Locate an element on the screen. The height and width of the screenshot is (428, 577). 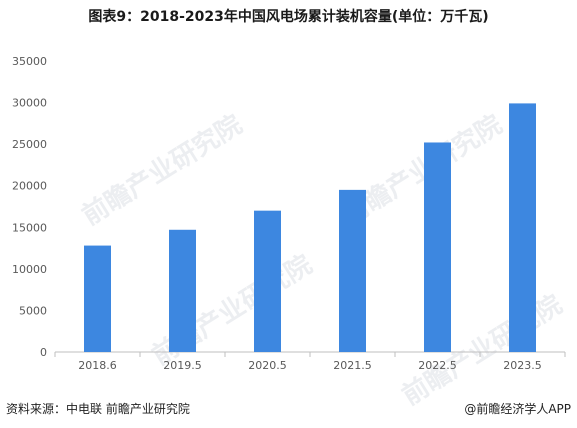
y-tick-label: 0 is located at coordinates (43, 352).